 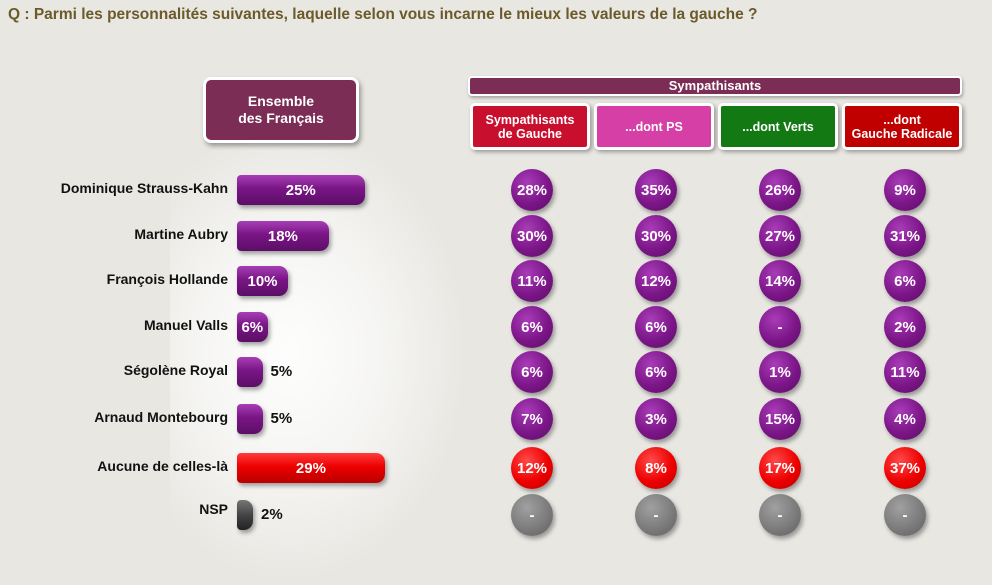 What do you see at coordinates (301, 190) in the screenshot?
I see `ensemble-bar: 25%` at bounding box center [301, 190].